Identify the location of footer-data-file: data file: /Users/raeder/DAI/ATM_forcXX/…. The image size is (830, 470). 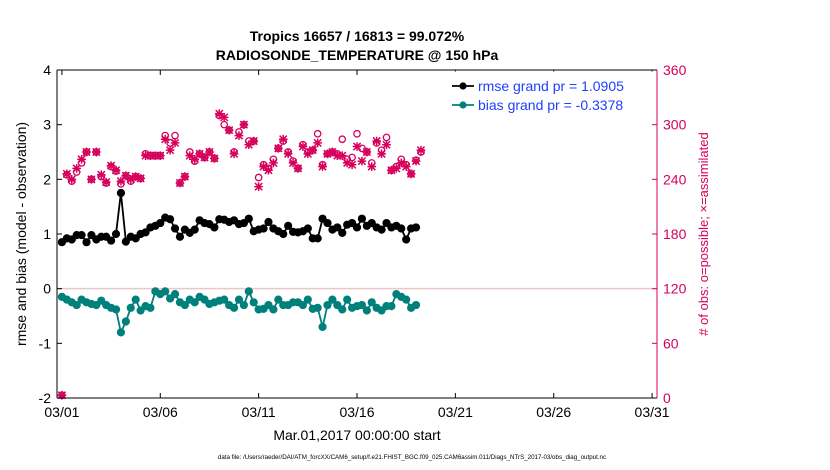
(412, 457).